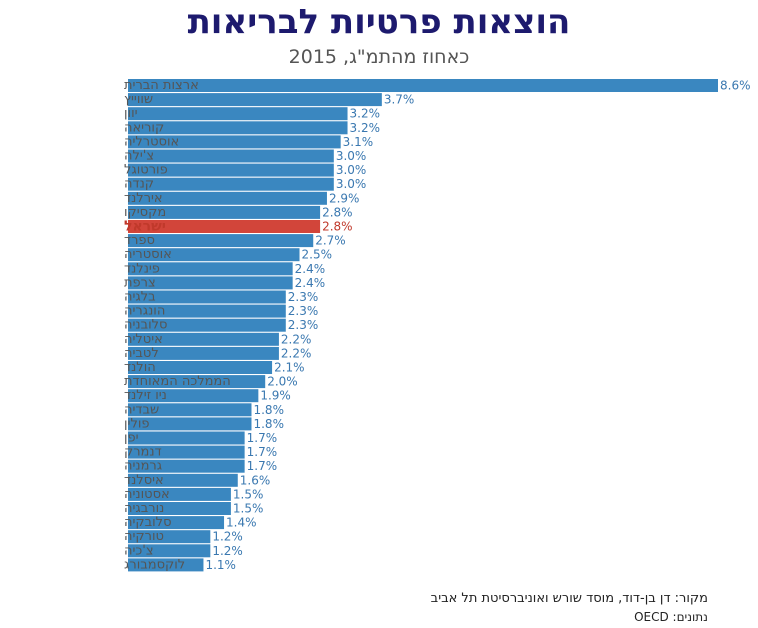 The image size is (758, 628). I want to click on category-label-20: הולנד, so click(140, 367).